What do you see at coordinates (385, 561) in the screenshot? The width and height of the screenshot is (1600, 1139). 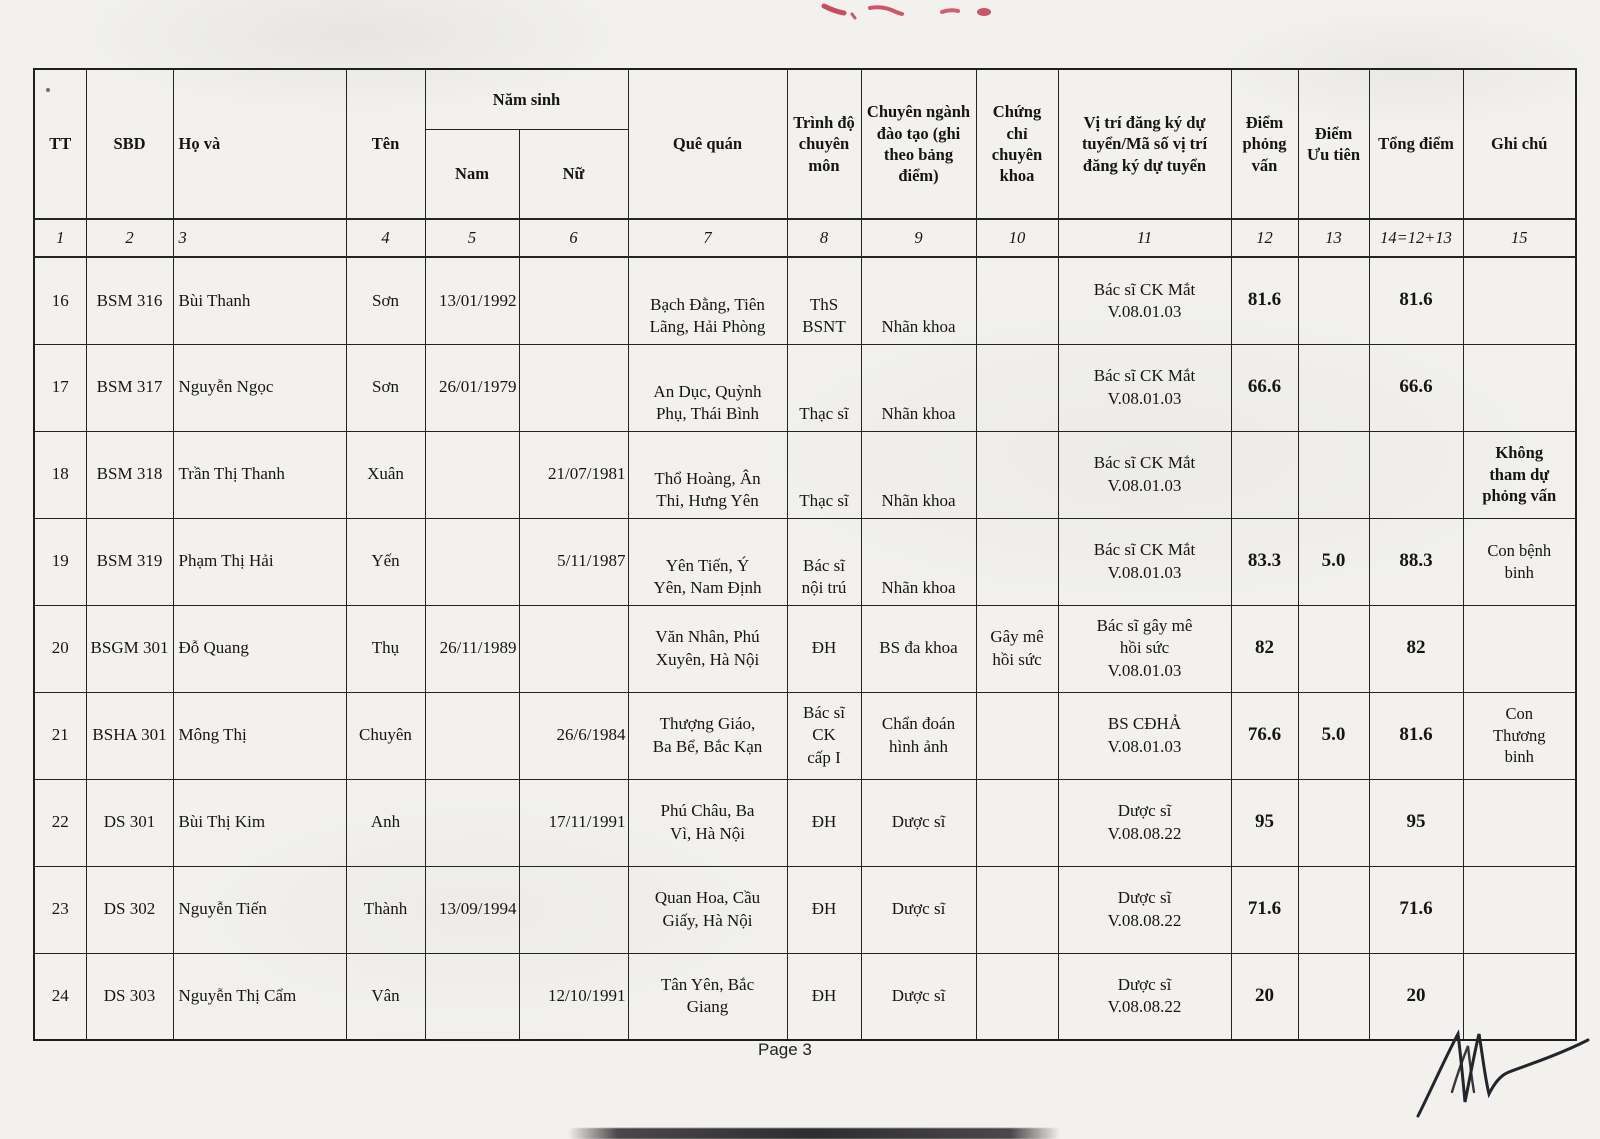 I see `cell-ten: Yến` at bounding box center [385, 561].